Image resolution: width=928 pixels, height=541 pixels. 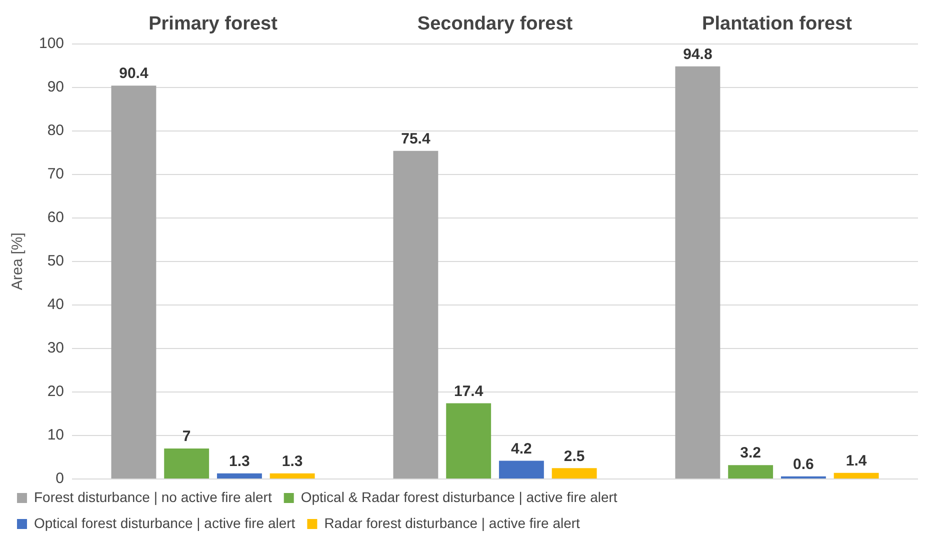 I want to click on y-tick-label: 10, so click(x=55, y=435).